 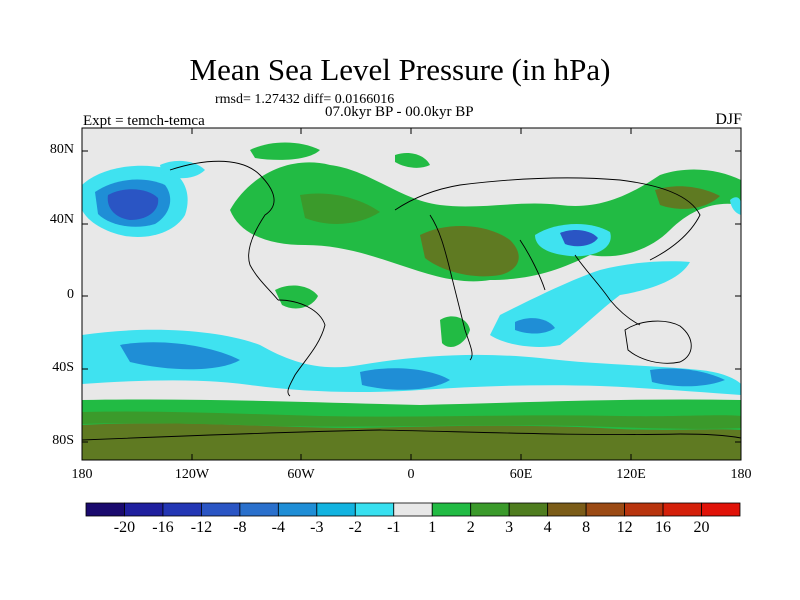 What do you see at coordinates (70, 294) in the screenshot?
I see `lat-label-0: 0` at bounding box center [70, 294].